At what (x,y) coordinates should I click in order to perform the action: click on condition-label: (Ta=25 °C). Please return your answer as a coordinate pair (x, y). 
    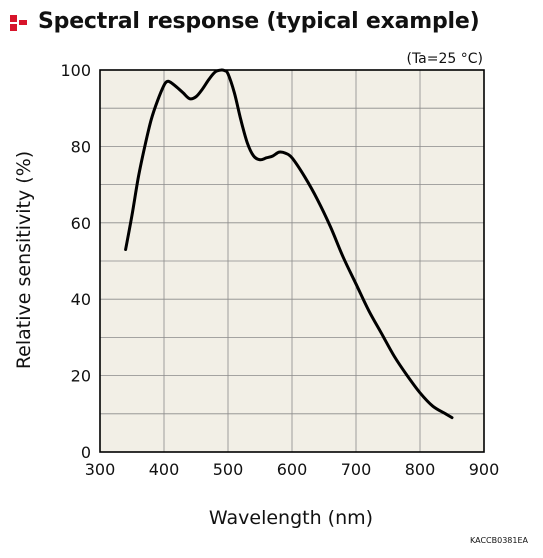
    Looking at the image, I should click on (444, 59).